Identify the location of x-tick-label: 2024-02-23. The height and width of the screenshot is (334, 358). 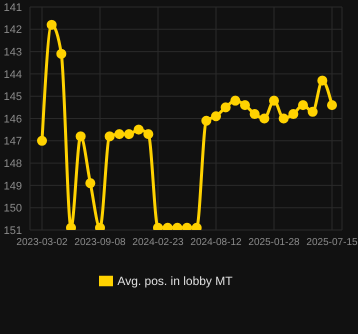
(158, 242).